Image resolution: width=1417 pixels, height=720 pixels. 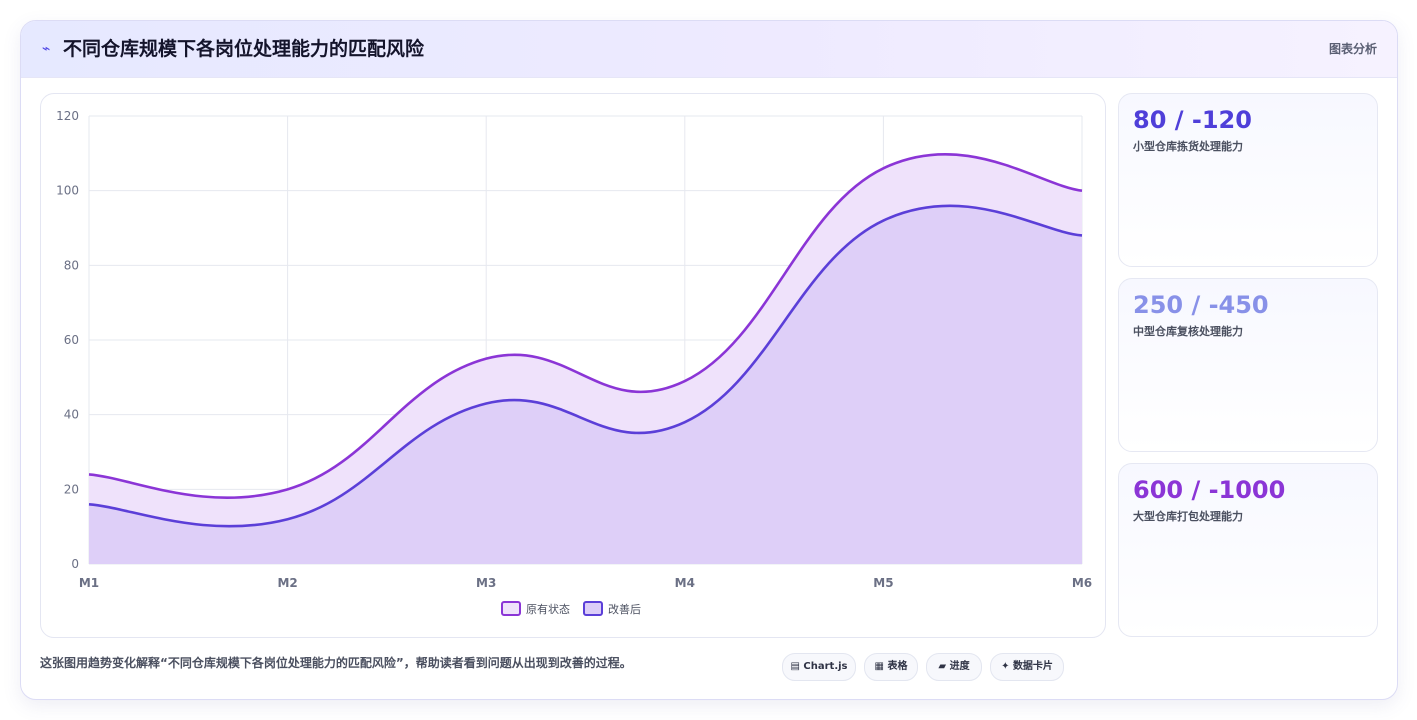 I want to click on sparkle-icon: ✦, so click(x=1005, y=666).